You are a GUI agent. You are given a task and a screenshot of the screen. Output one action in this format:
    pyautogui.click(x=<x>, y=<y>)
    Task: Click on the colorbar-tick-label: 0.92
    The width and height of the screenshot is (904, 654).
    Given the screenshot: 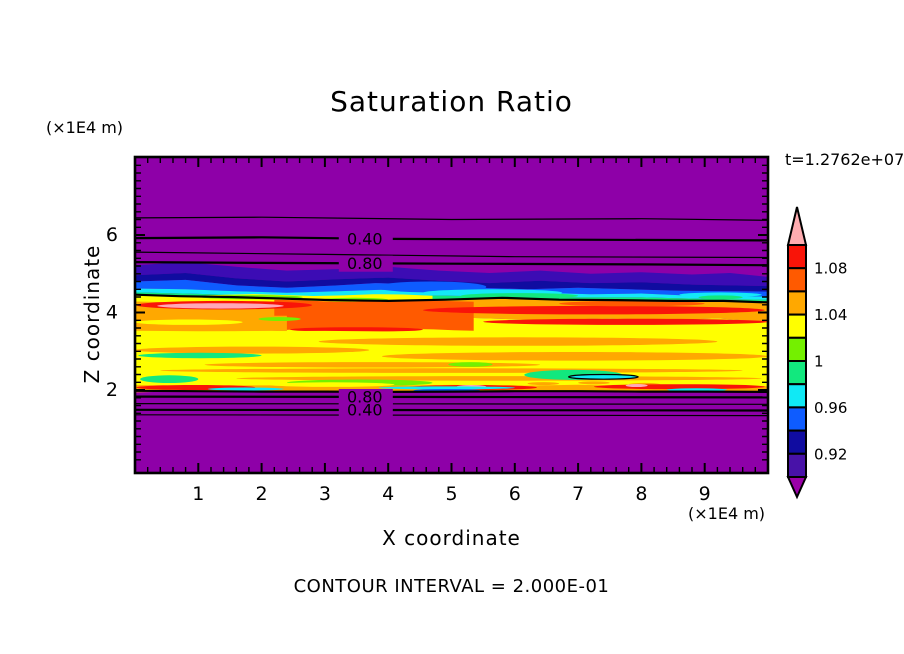 What is the action you would take?
    pyautogui.click(x=830, y=454)
    